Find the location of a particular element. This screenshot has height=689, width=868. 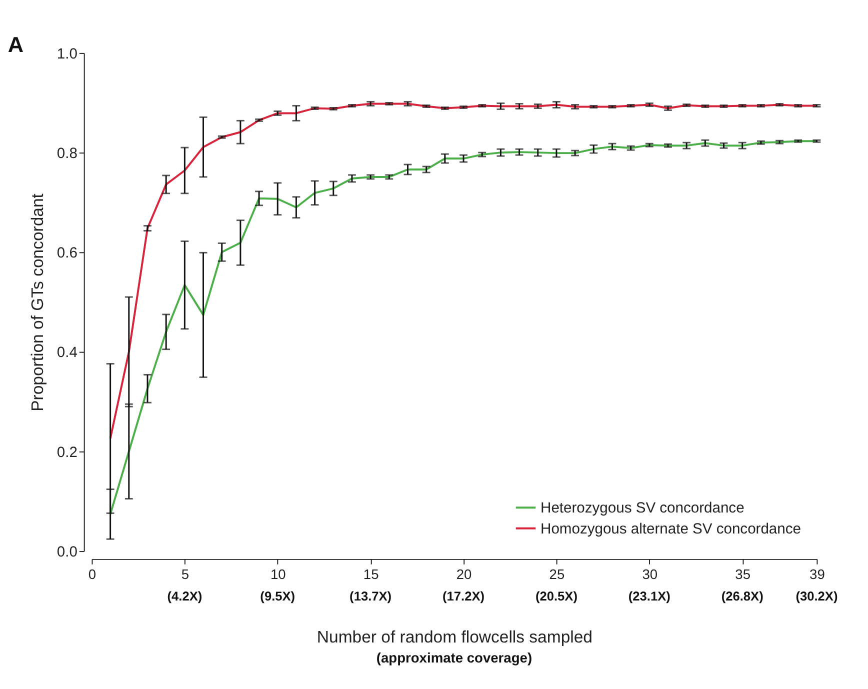

x-tick-label: 25 is located at coordinates (557, 574).